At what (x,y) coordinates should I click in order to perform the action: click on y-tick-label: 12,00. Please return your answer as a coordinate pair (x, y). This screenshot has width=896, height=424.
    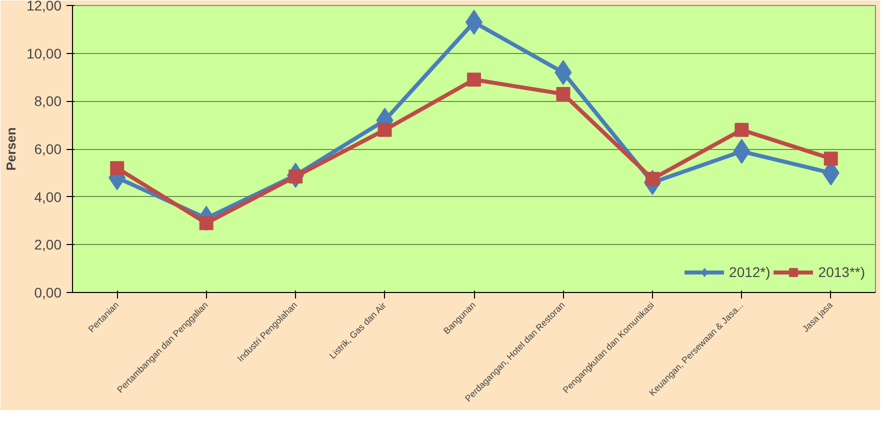
    Looking at the image, I should click on (44, 7).